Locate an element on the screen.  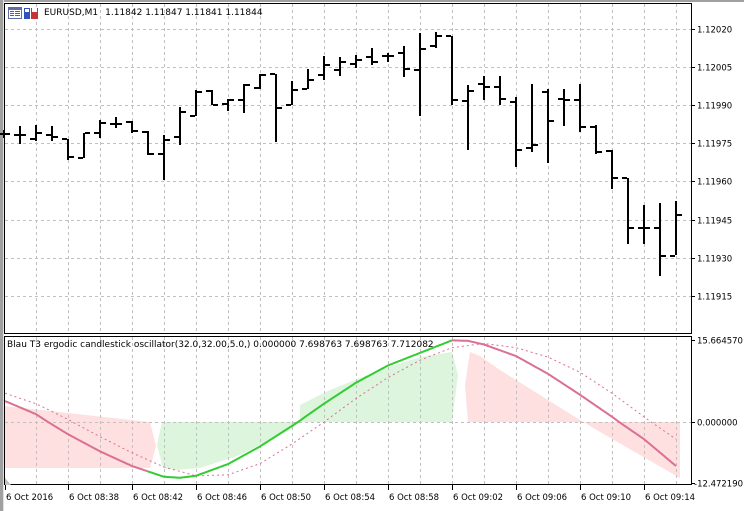
time-tick-label: 6 Oct 2016 is located at coordinates (29, 498).